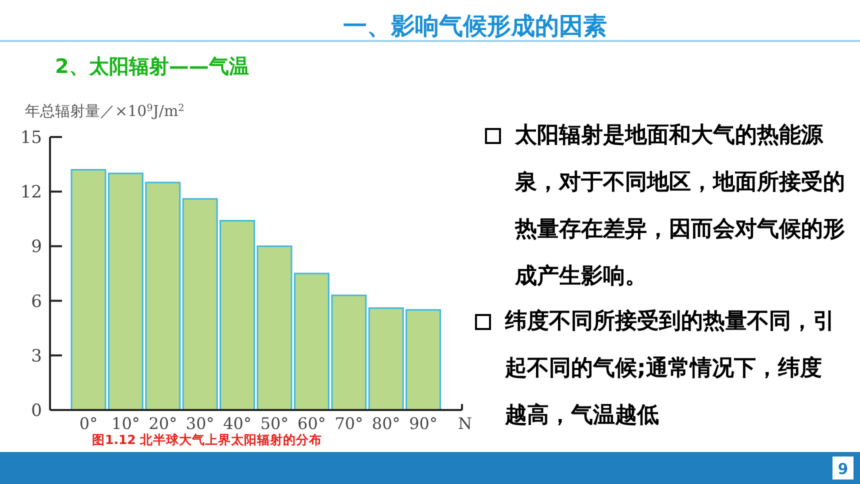 This screenshot has width=860, height=484. I want to click on text: 纬度不同所接受到的热量不同，引起不同的气候;通常情况下，纬度越高，气温越低, so click(670, 369).